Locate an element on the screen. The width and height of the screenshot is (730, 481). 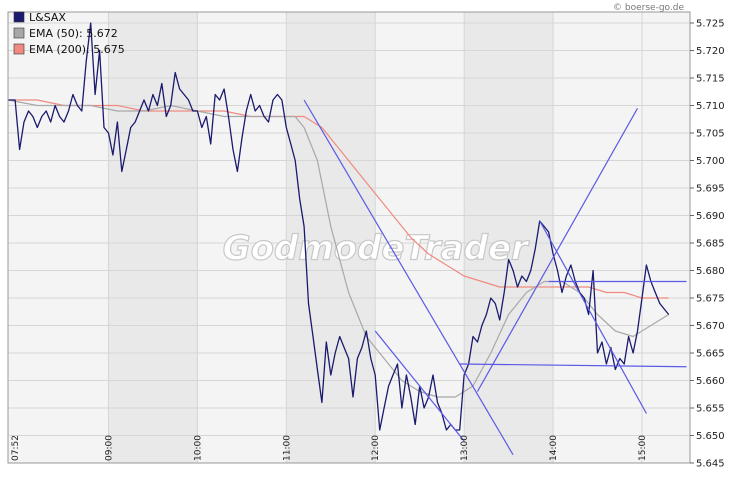
y-tick-label: 5.690 is located at coordinates (710, 216).